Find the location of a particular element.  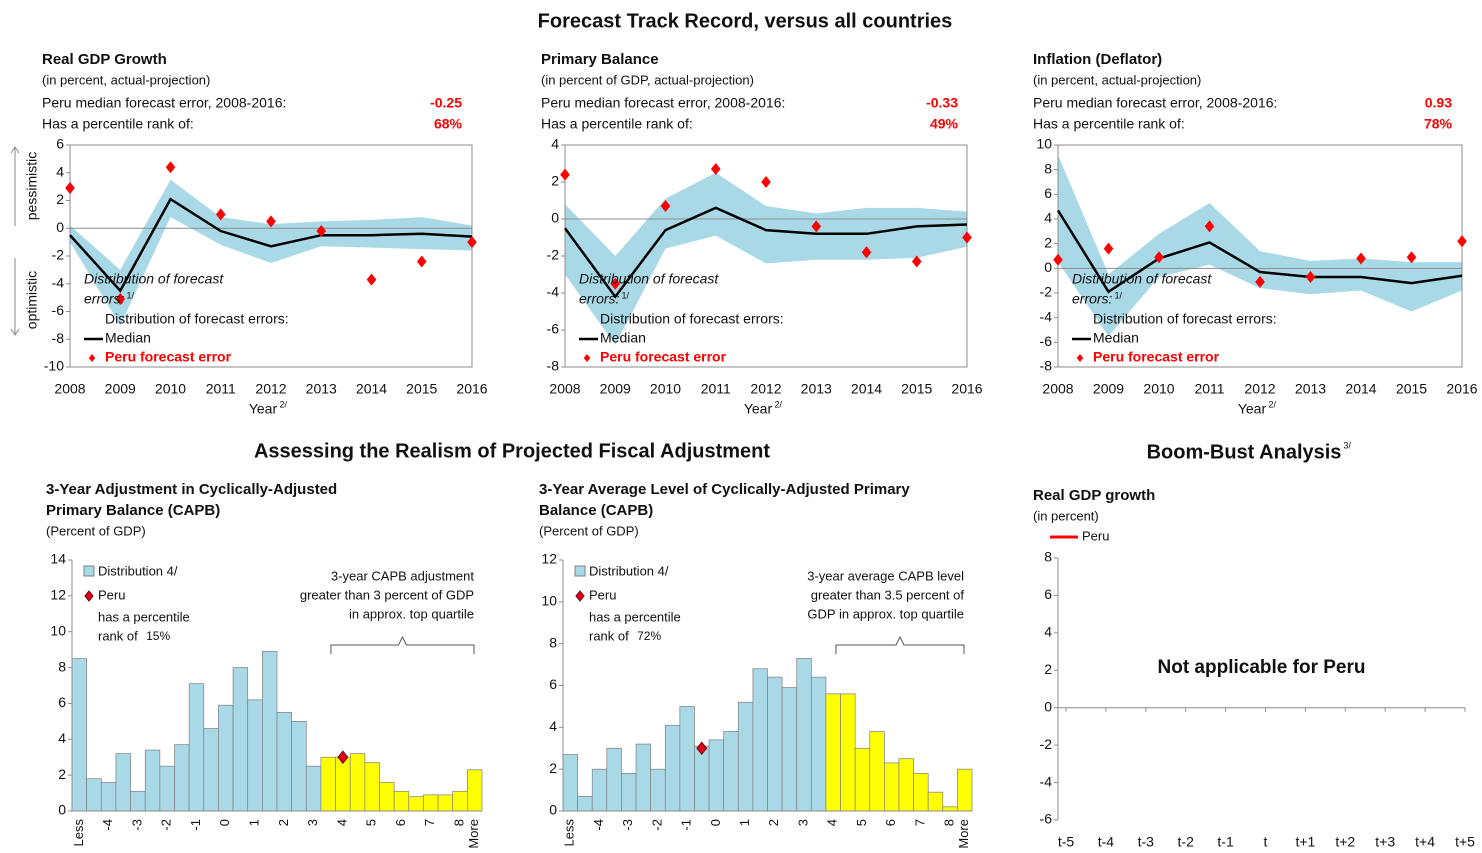

band-annotation: Distribution of forecast is located at coordinates (649, 279).